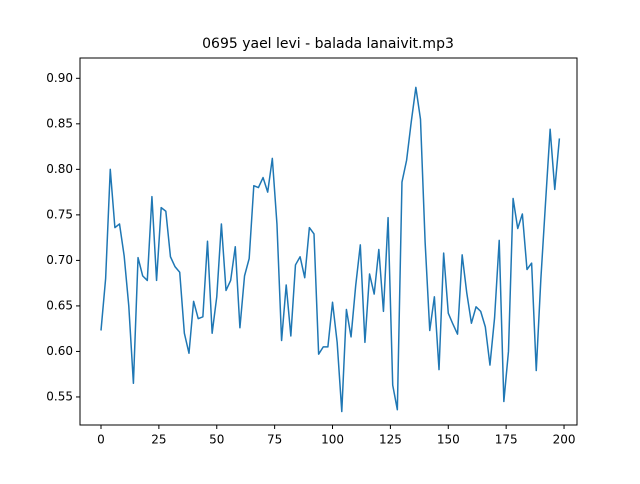  Describe the element at coordinates (506, 440) in the screenshot. I see `x-tick-label: 175` at that location.